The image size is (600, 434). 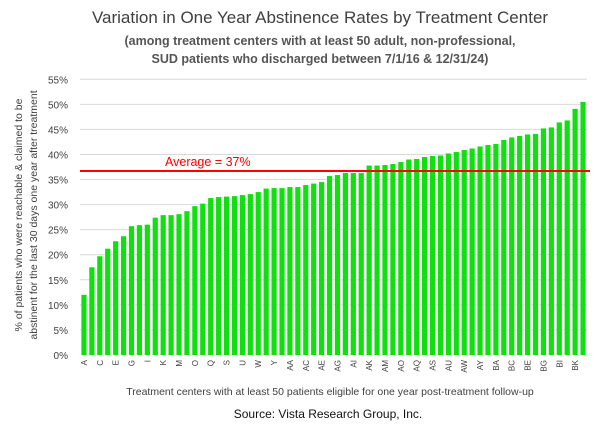 I want to click on bar-AM, so click(x=385, y=260).